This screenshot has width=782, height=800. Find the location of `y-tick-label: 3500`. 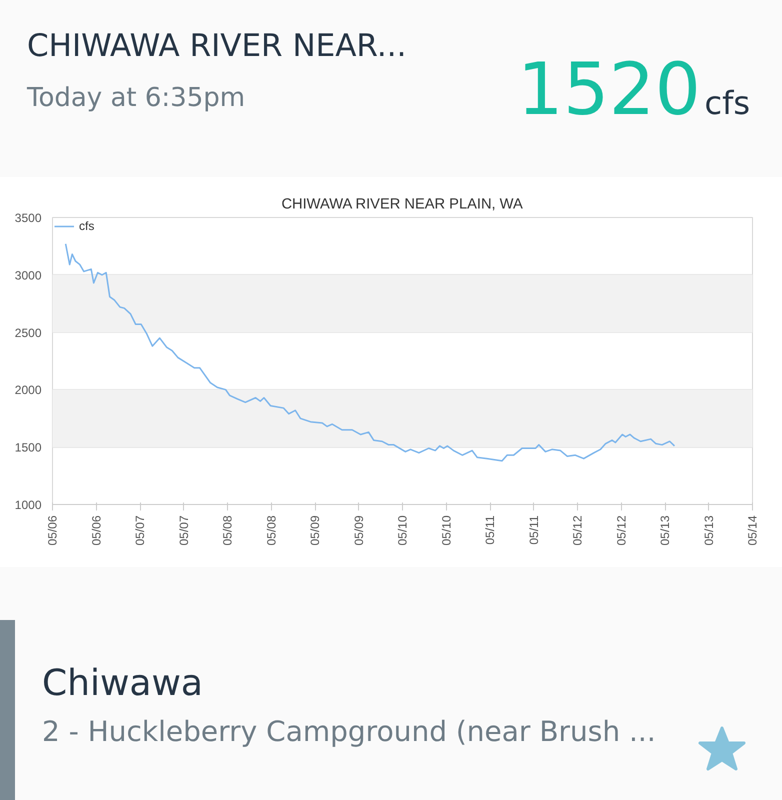

y-tick-label: 3500 is located at coordinates (28, 218).